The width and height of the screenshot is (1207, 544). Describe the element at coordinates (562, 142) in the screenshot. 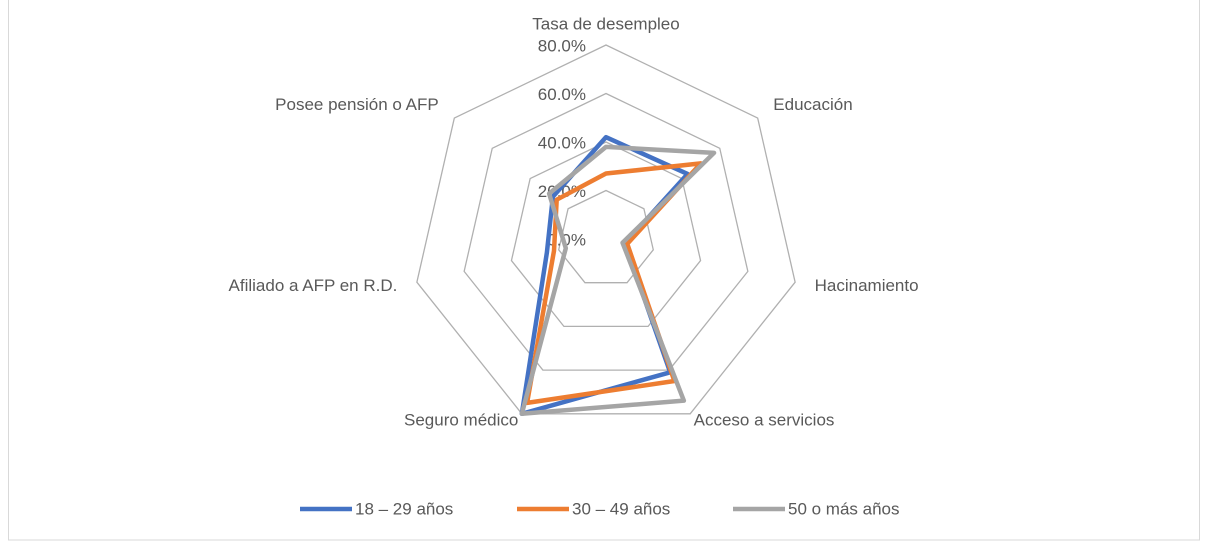

I see `r-tick-label: 40.0%` at that location.